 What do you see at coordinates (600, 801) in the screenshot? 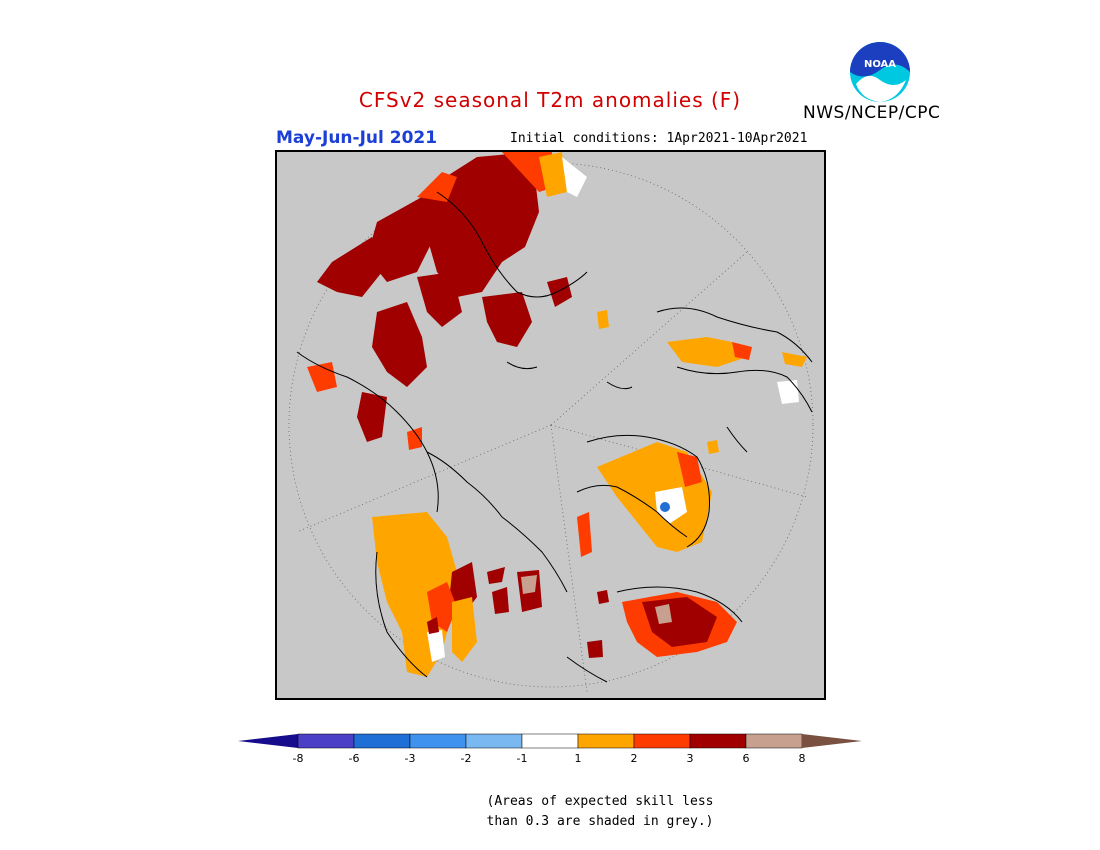
I see `skill-note-line: (Areas of expected skill less` at bounding box center [600, 801].